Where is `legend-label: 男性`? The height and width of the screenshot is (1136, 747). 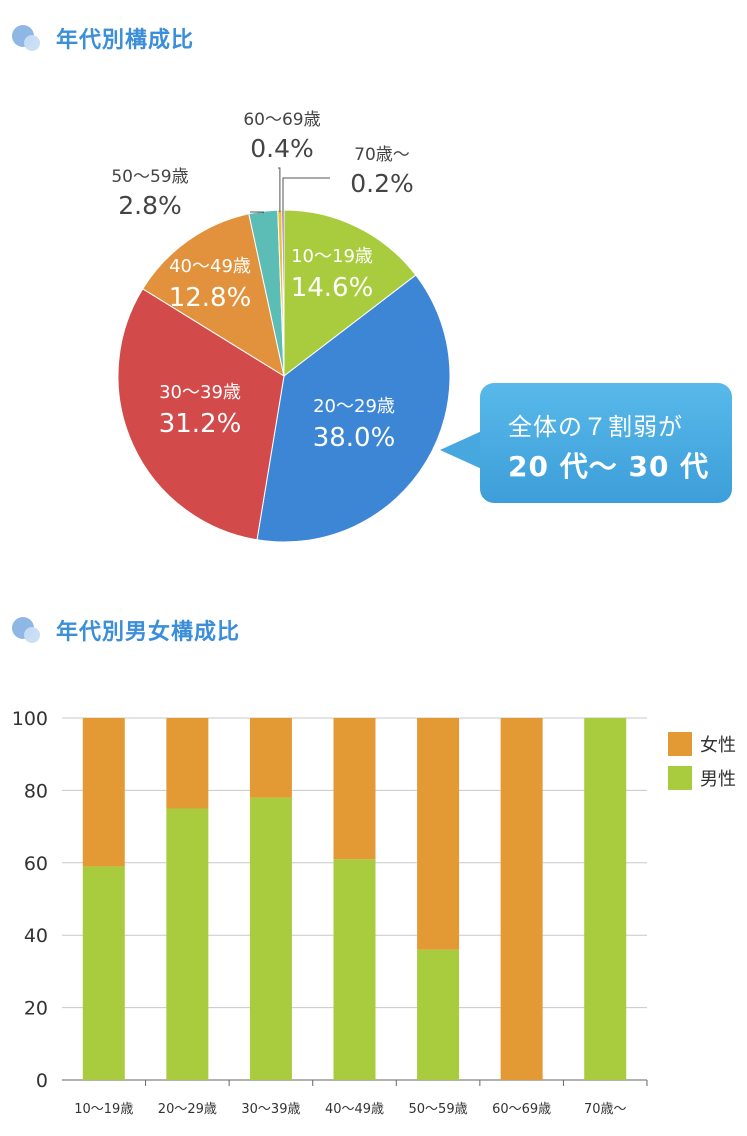 legend-label: 男性 is located at coordinates (718, 779).